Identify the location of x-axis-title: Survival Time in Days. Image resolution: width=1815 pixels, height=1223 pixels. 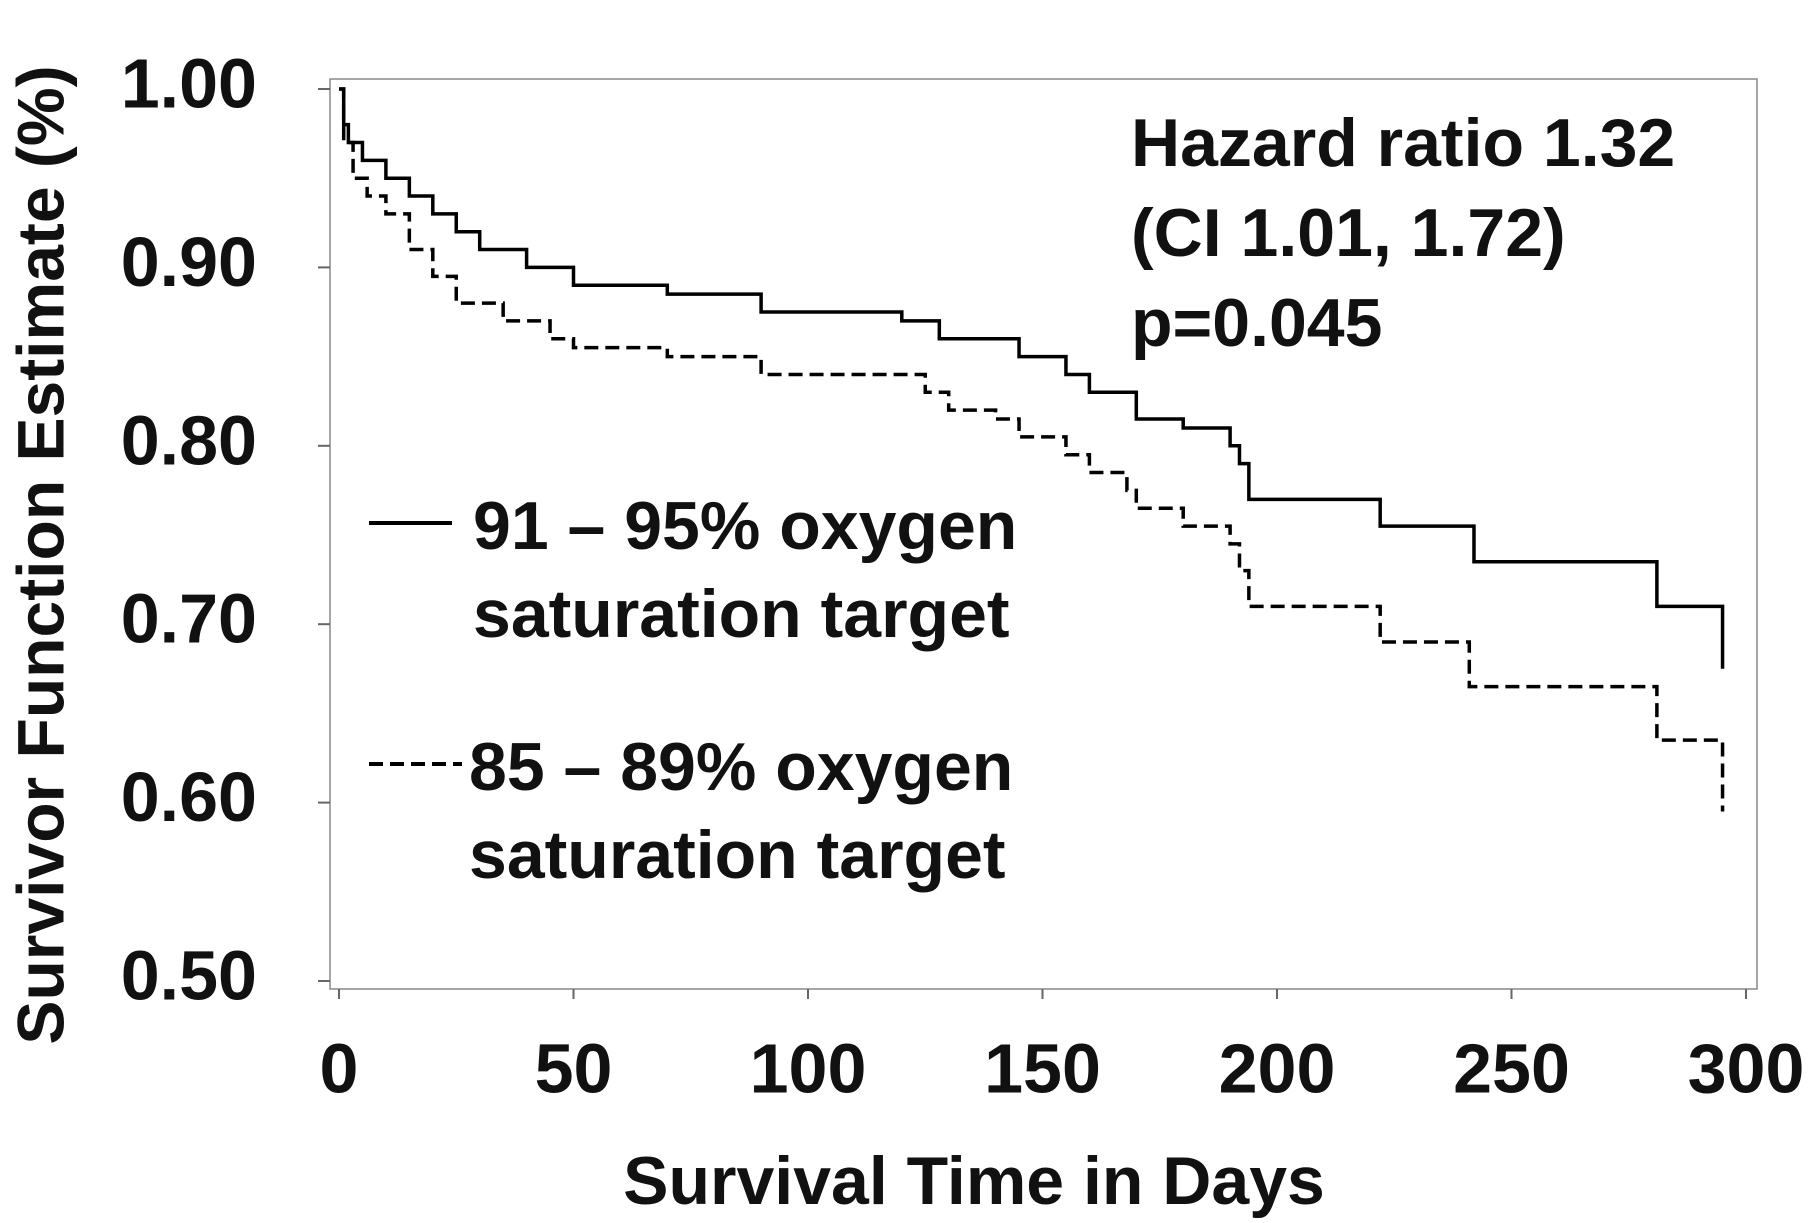
(974, 1181).